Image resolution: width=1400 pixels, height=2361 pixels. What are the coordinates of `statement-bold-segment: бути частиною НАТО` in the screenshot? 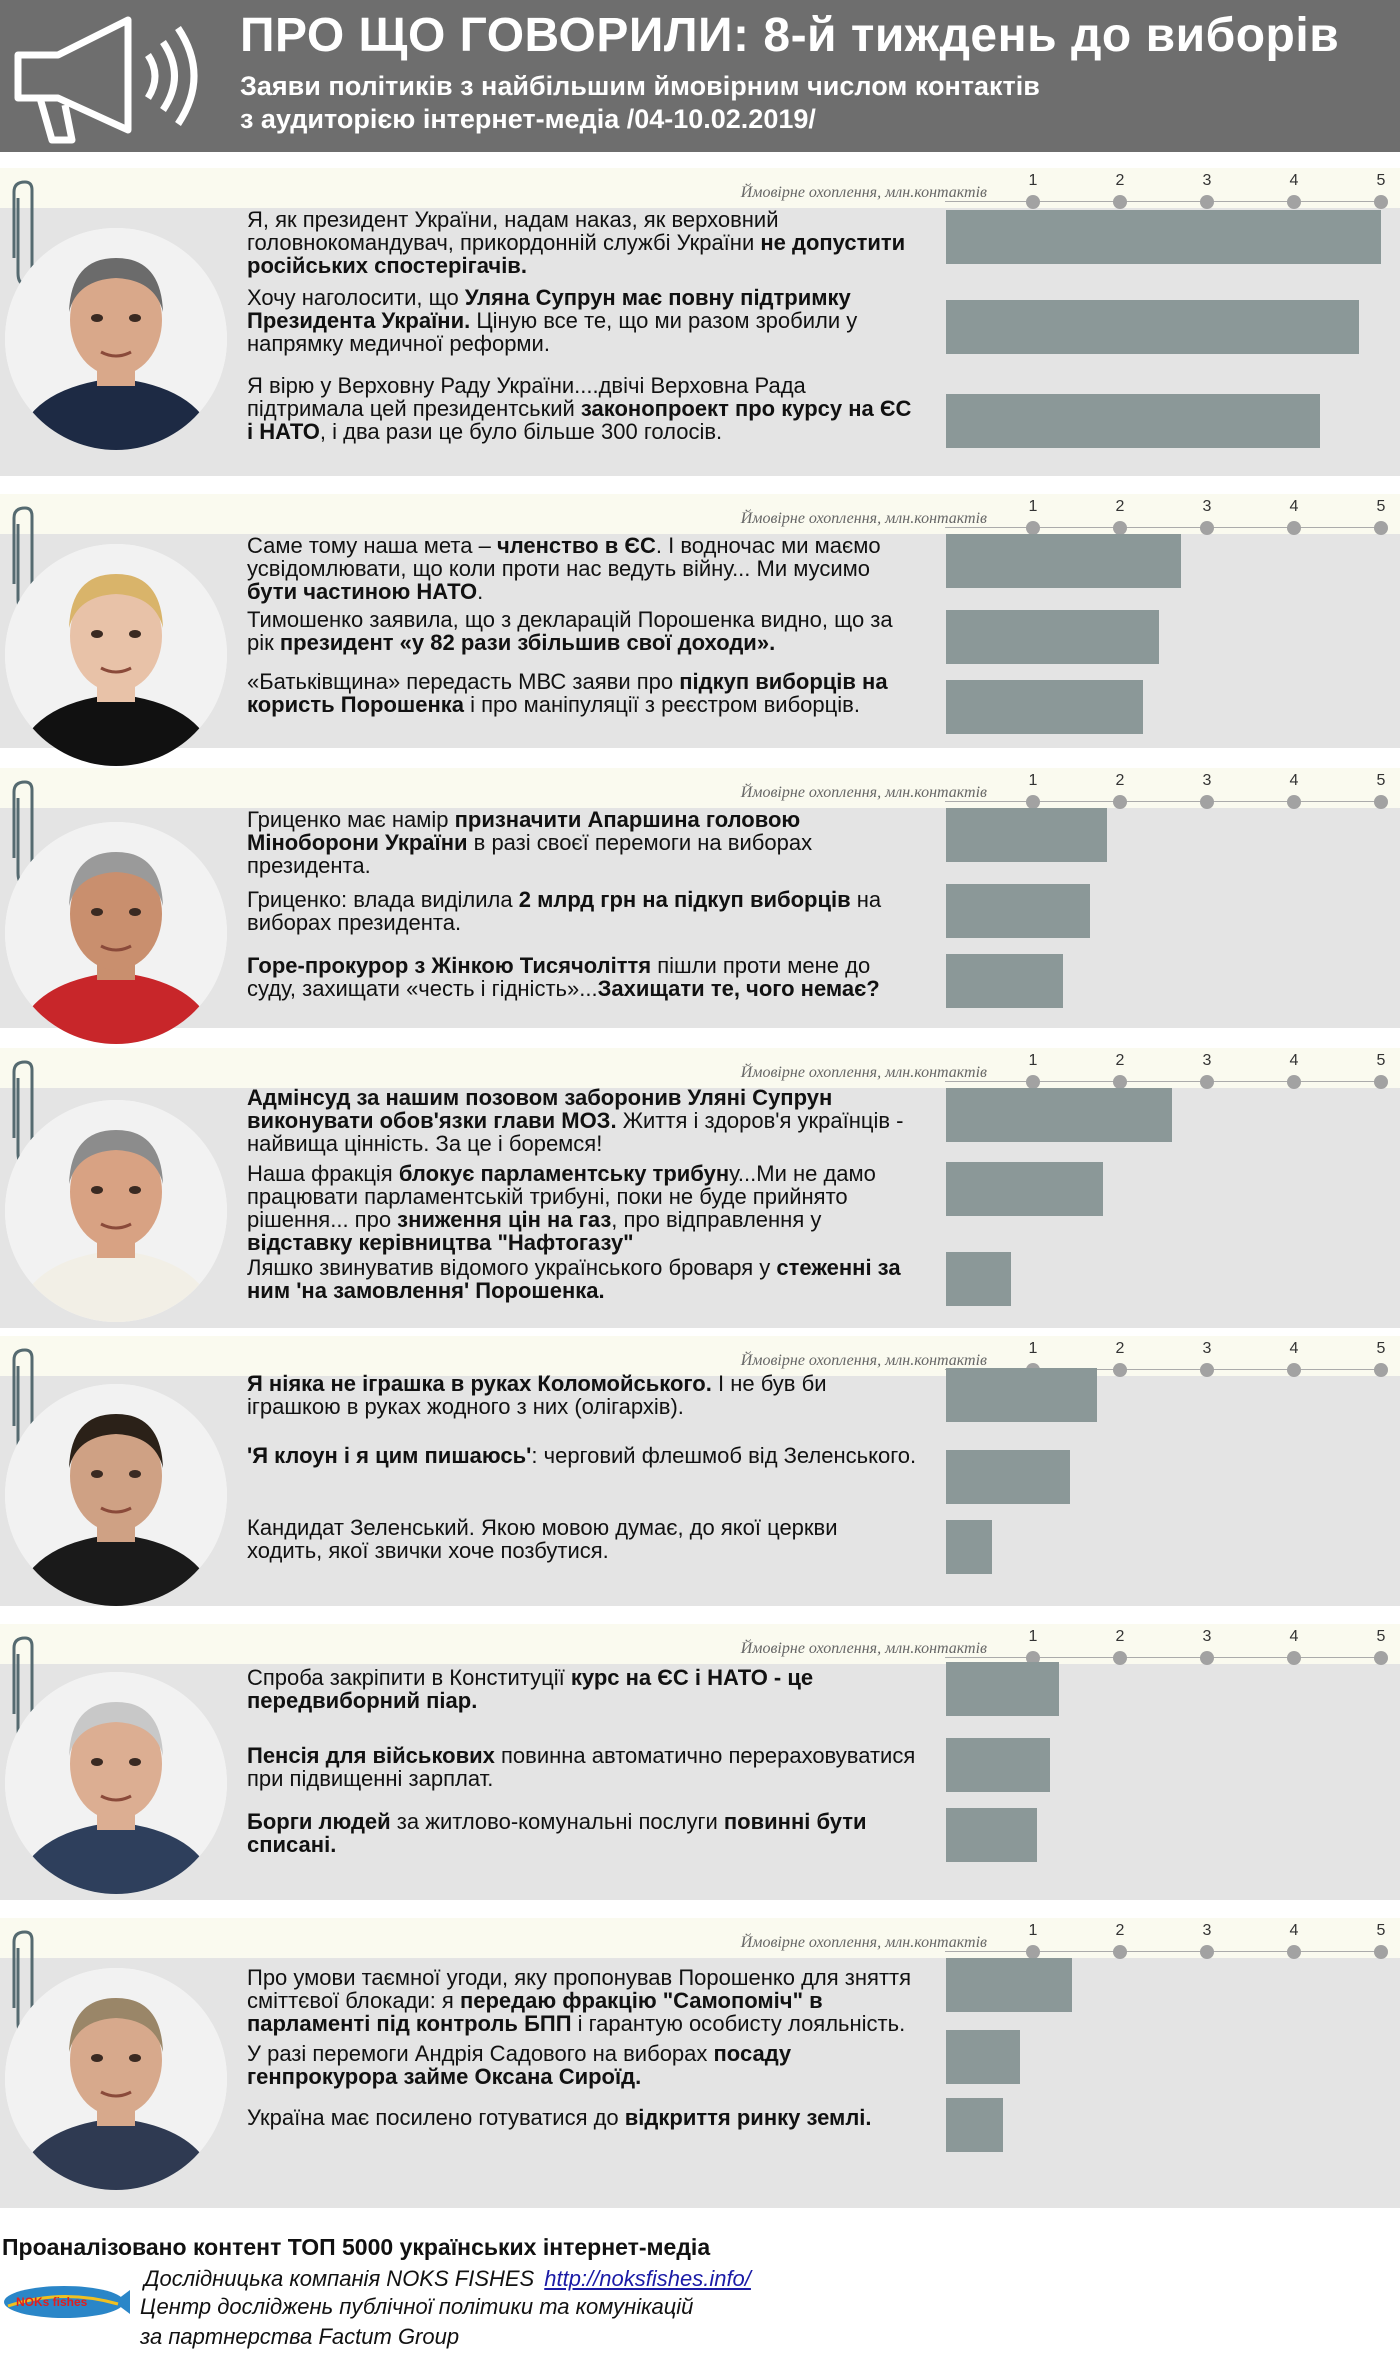 It's located at (362, 591).